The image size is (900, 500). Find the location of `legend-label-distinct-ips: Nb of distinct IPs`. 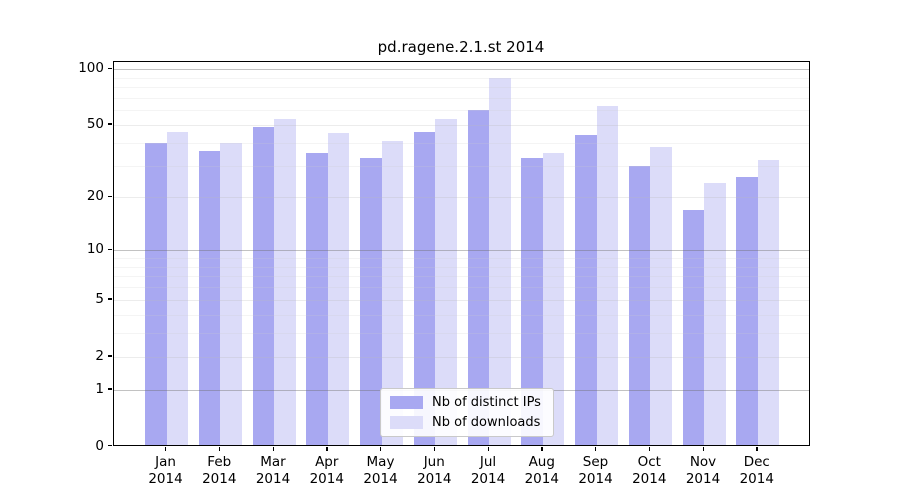

legend-label-distinct-ips: Nb of distinct IPs is located at coordinates (486, 402).